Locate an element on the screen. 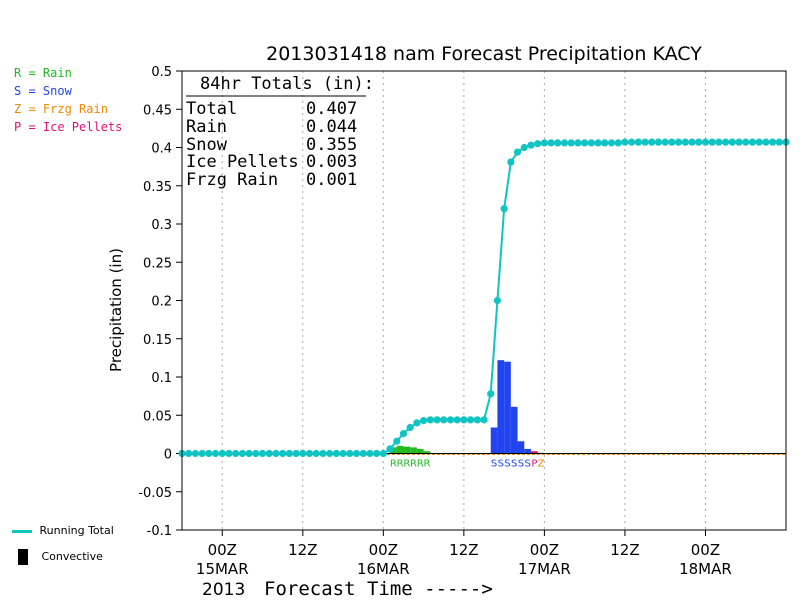 The image size is (800, 600). totals-value-rain: 0.044 is located at coordinates (331, 127).